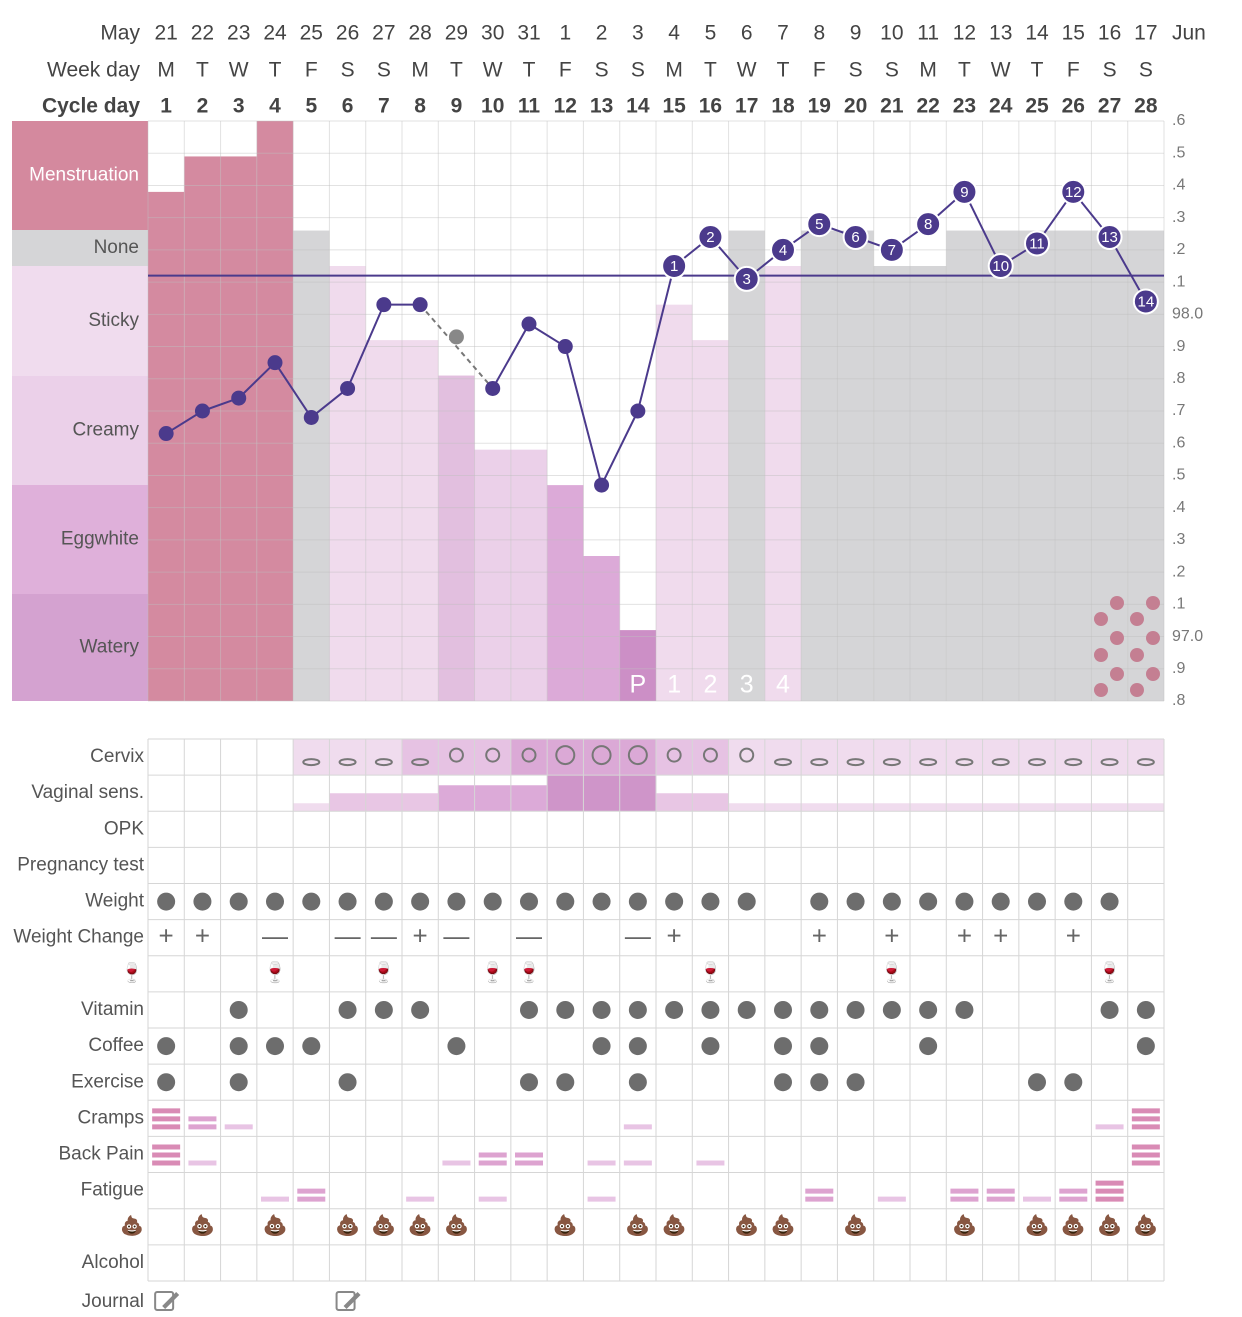 This screenshot has width=1242, height=1317. Describe the element at coordinates (275, 33) in the screenshot. I see `date-label: 24` at that location.